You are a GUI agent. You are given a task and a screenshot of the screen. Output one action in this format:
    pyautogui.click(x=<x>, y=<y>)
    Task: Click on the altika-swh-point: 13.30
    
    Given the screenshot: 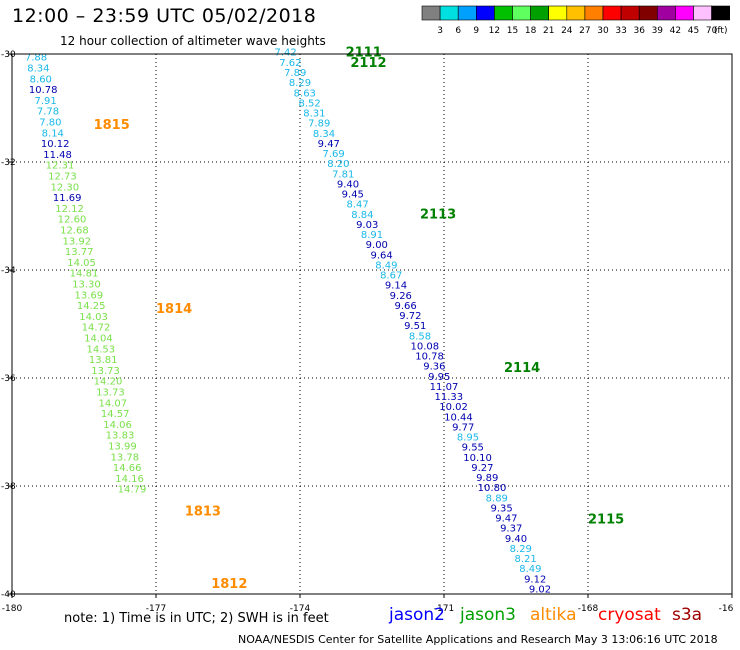 What is the action you would take?
    pyautogui.click(x=86, y=285)
    